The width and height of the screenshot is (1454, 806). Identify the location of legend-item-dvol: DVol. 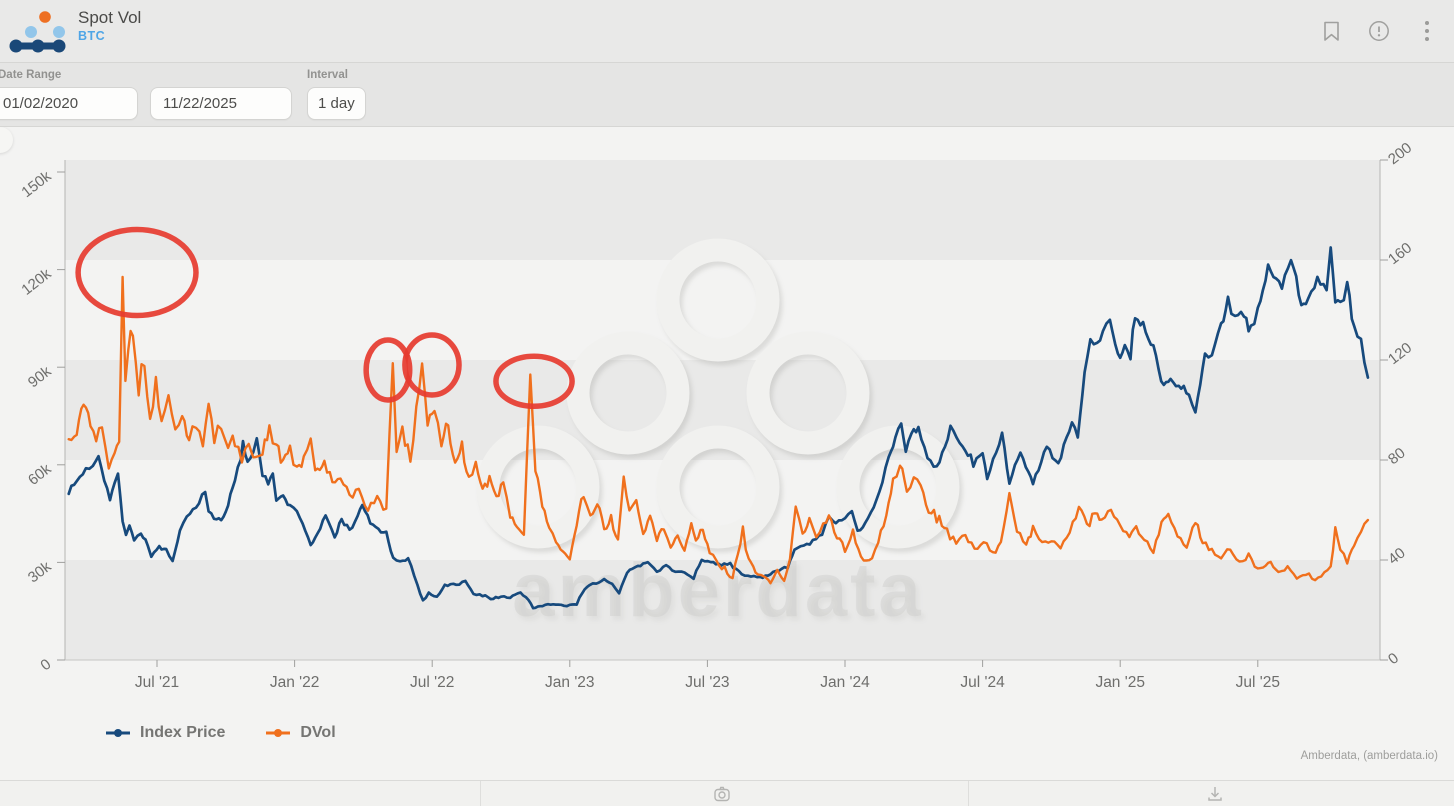
(300, 733).